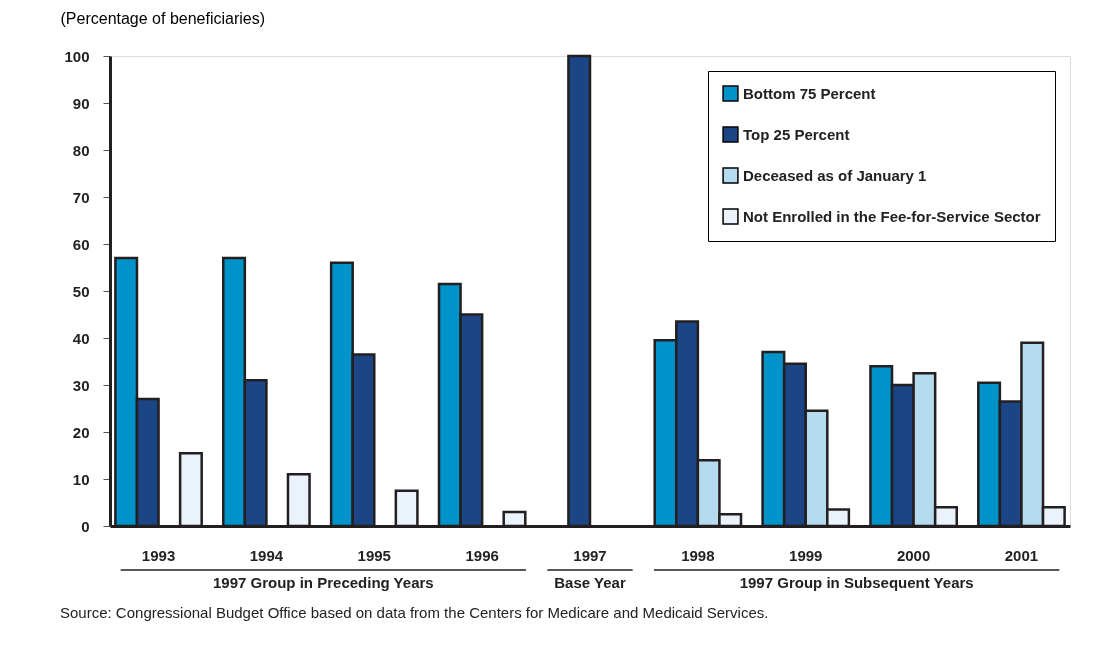 The image size is (1105, 663). Describe the element at coordinates (158, 555) in the screenshot. I see `x-tick-label: 1993` at that location.